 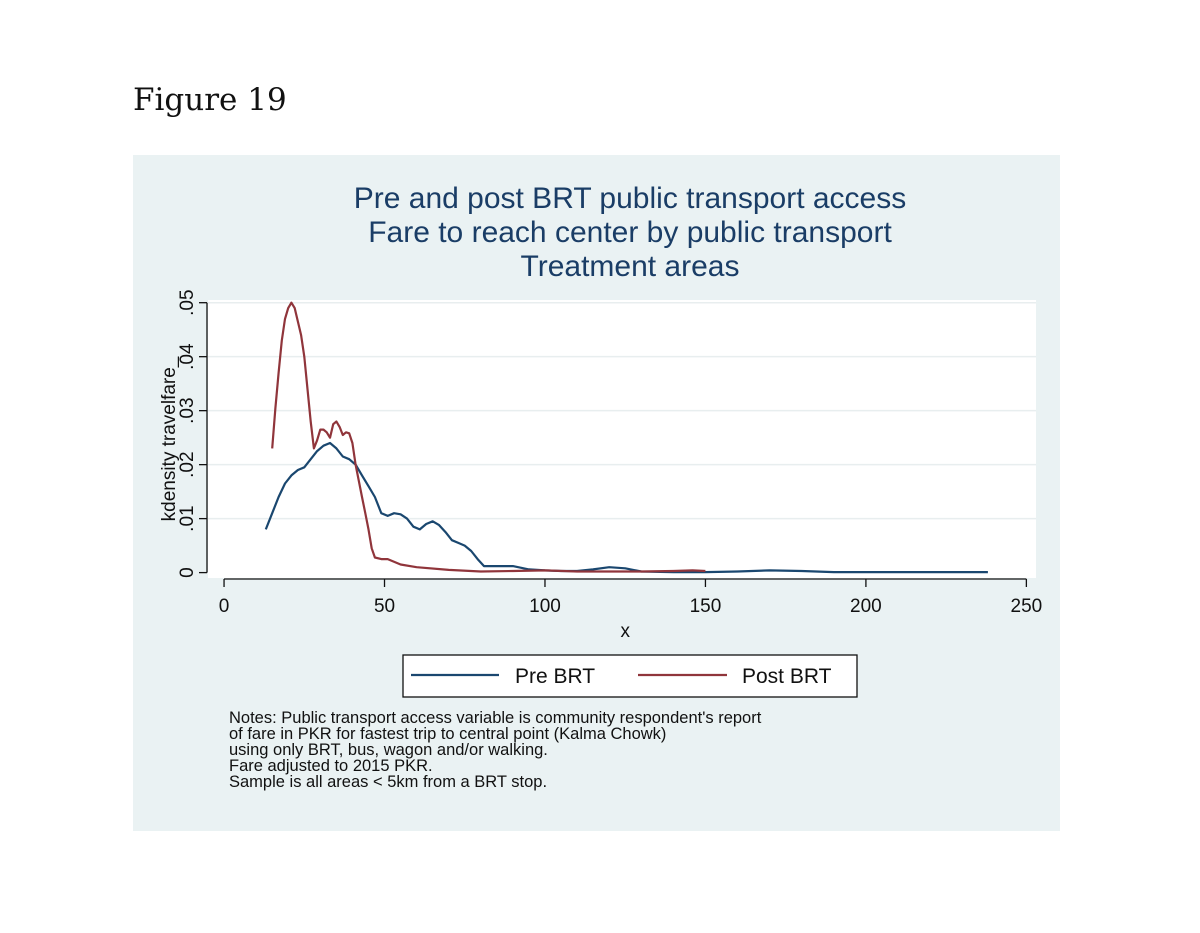 I want to click on x-tick-label: 50, so click(x=384, y=606).